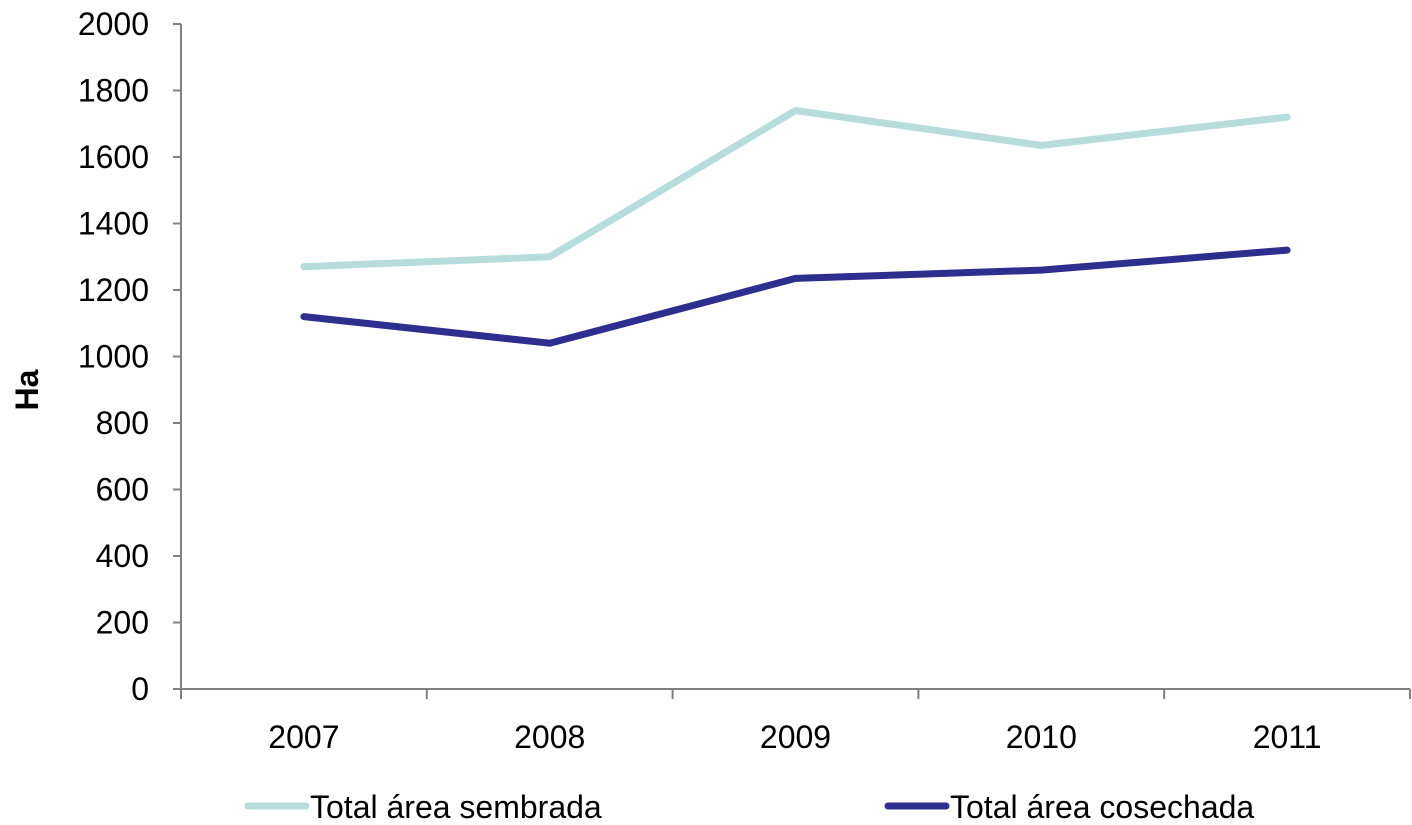 The height and width of the screenshot is (825, 1412). Describe the element at coordinates (549, 737) in the screenshot. I see `x-tick-label: 2008` at that location.